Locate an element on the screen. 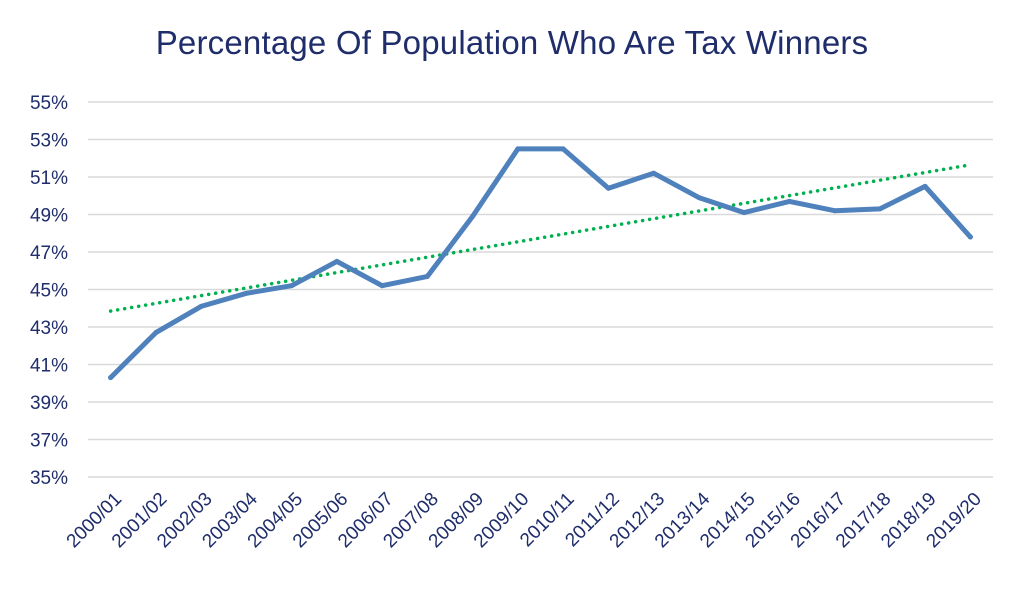  y-tick-label: 43% is located at coordinates (49, 328).